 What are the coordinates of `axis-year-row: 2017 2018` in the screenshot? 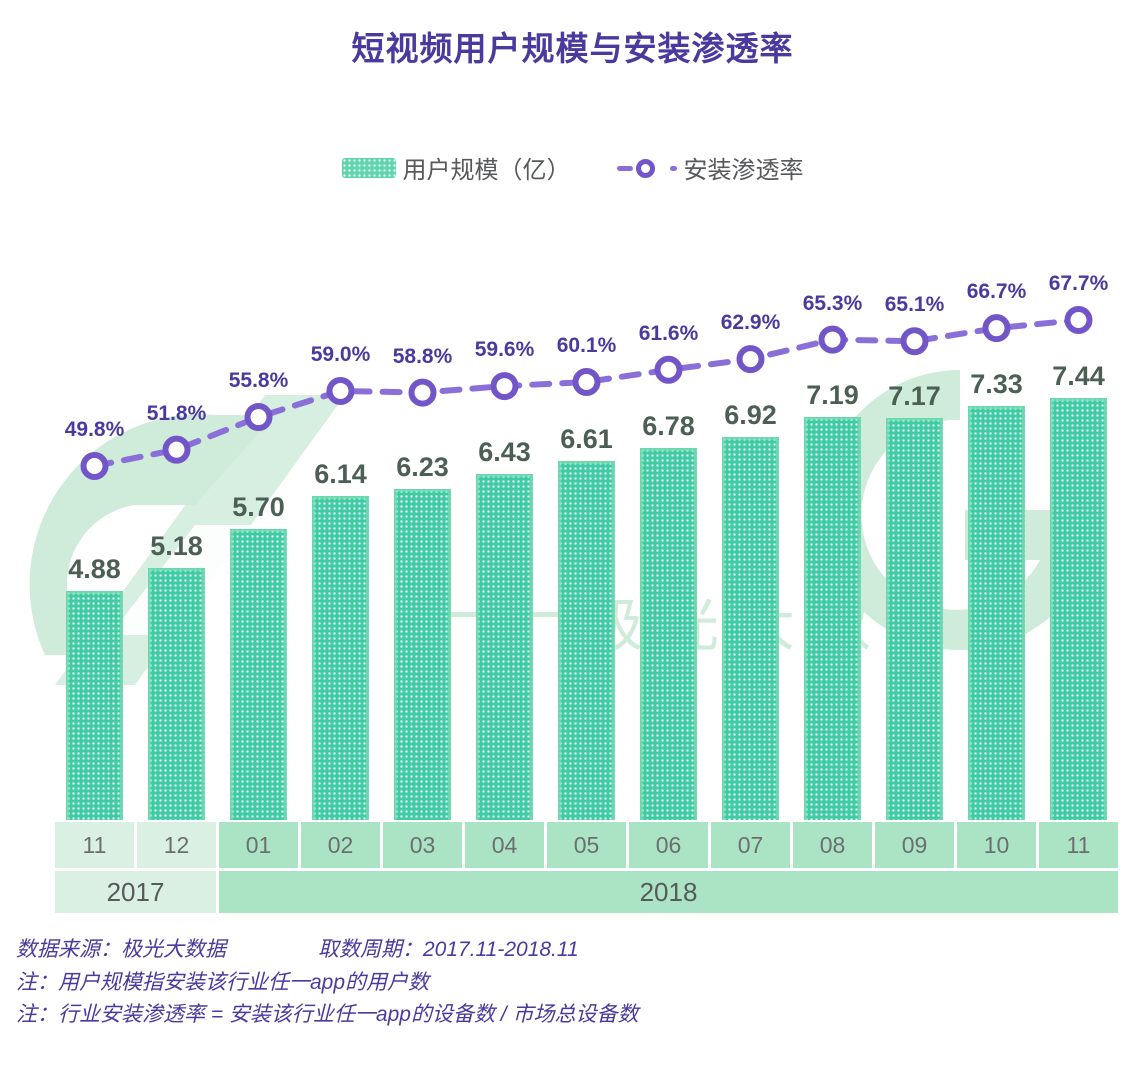 It's located at (586, 892).